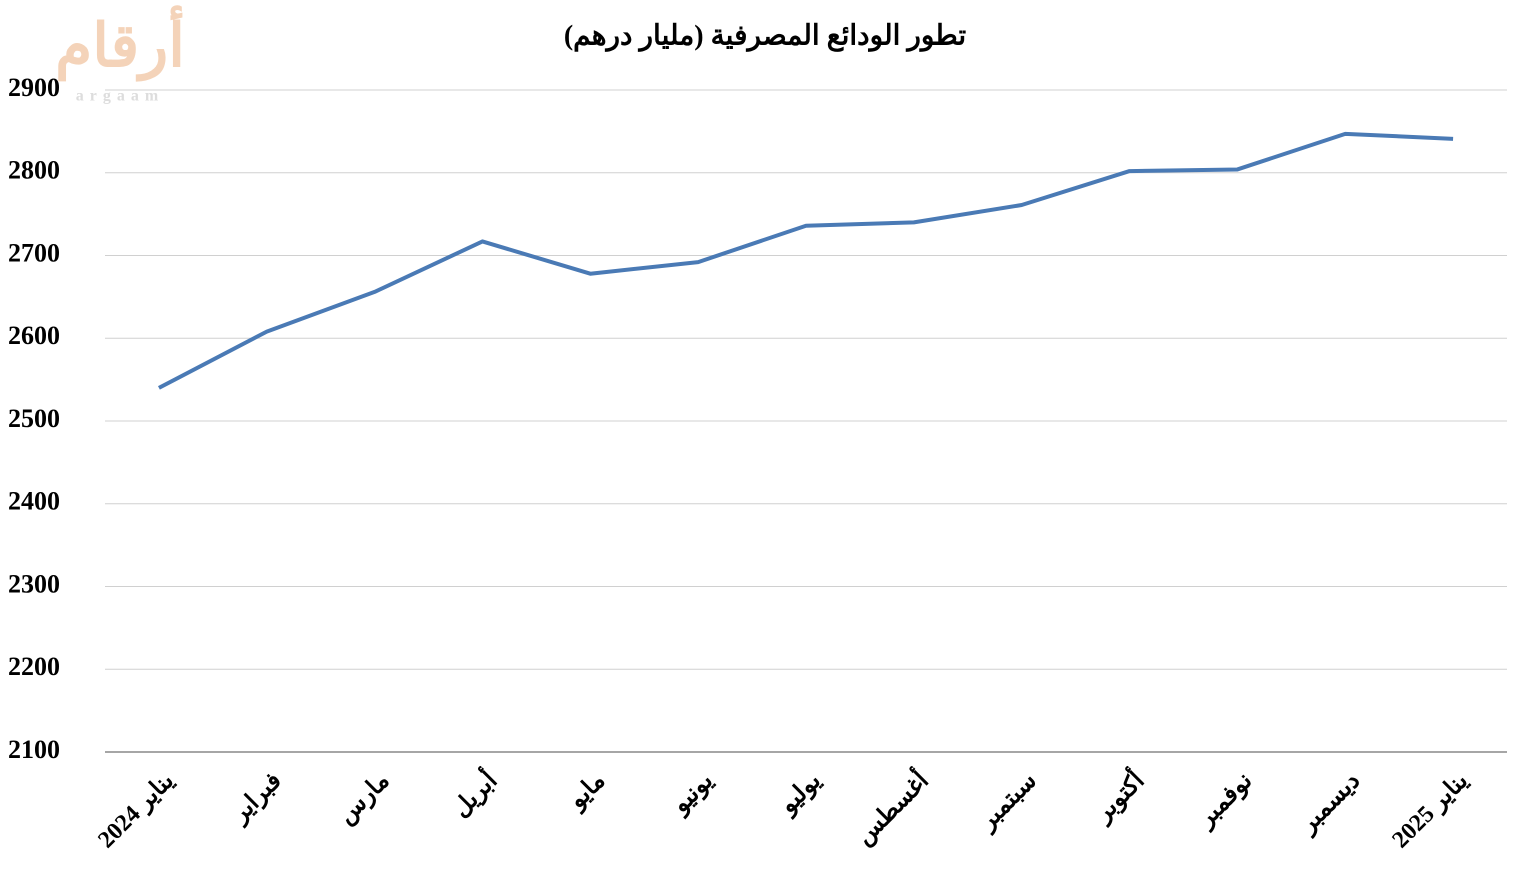 The height and width of the screenshot is (895, 1520). What do you see at coordinates (692, 794) in the screenshot?
I see `x-tick-label: يونيو` at bounding box center [692, 794].